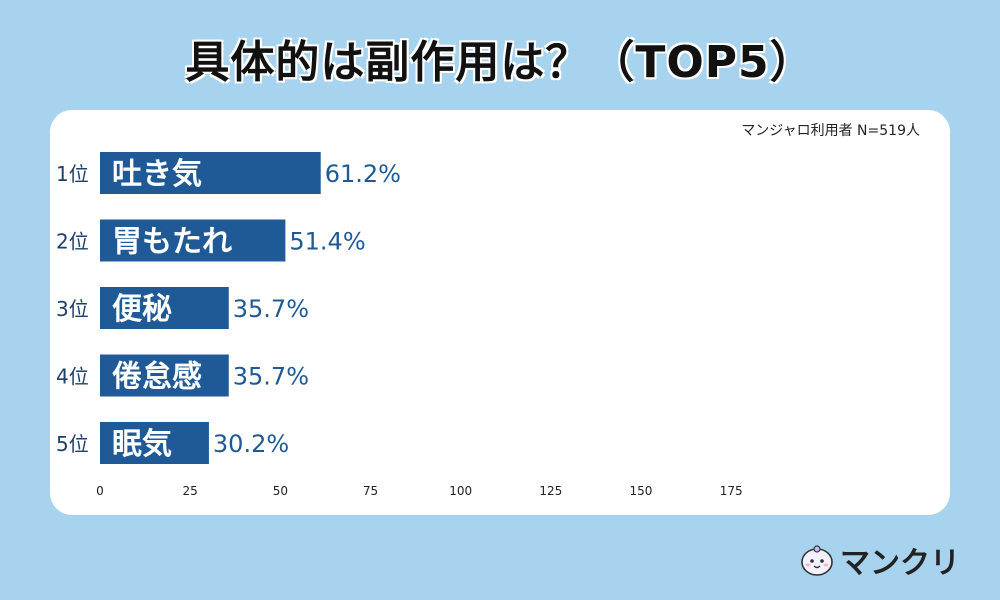 This screenshot has width=1000, height=600. Describe the element at coordinates (142, 309) in the screenshot. I see `category-label: 便秘` at that location.